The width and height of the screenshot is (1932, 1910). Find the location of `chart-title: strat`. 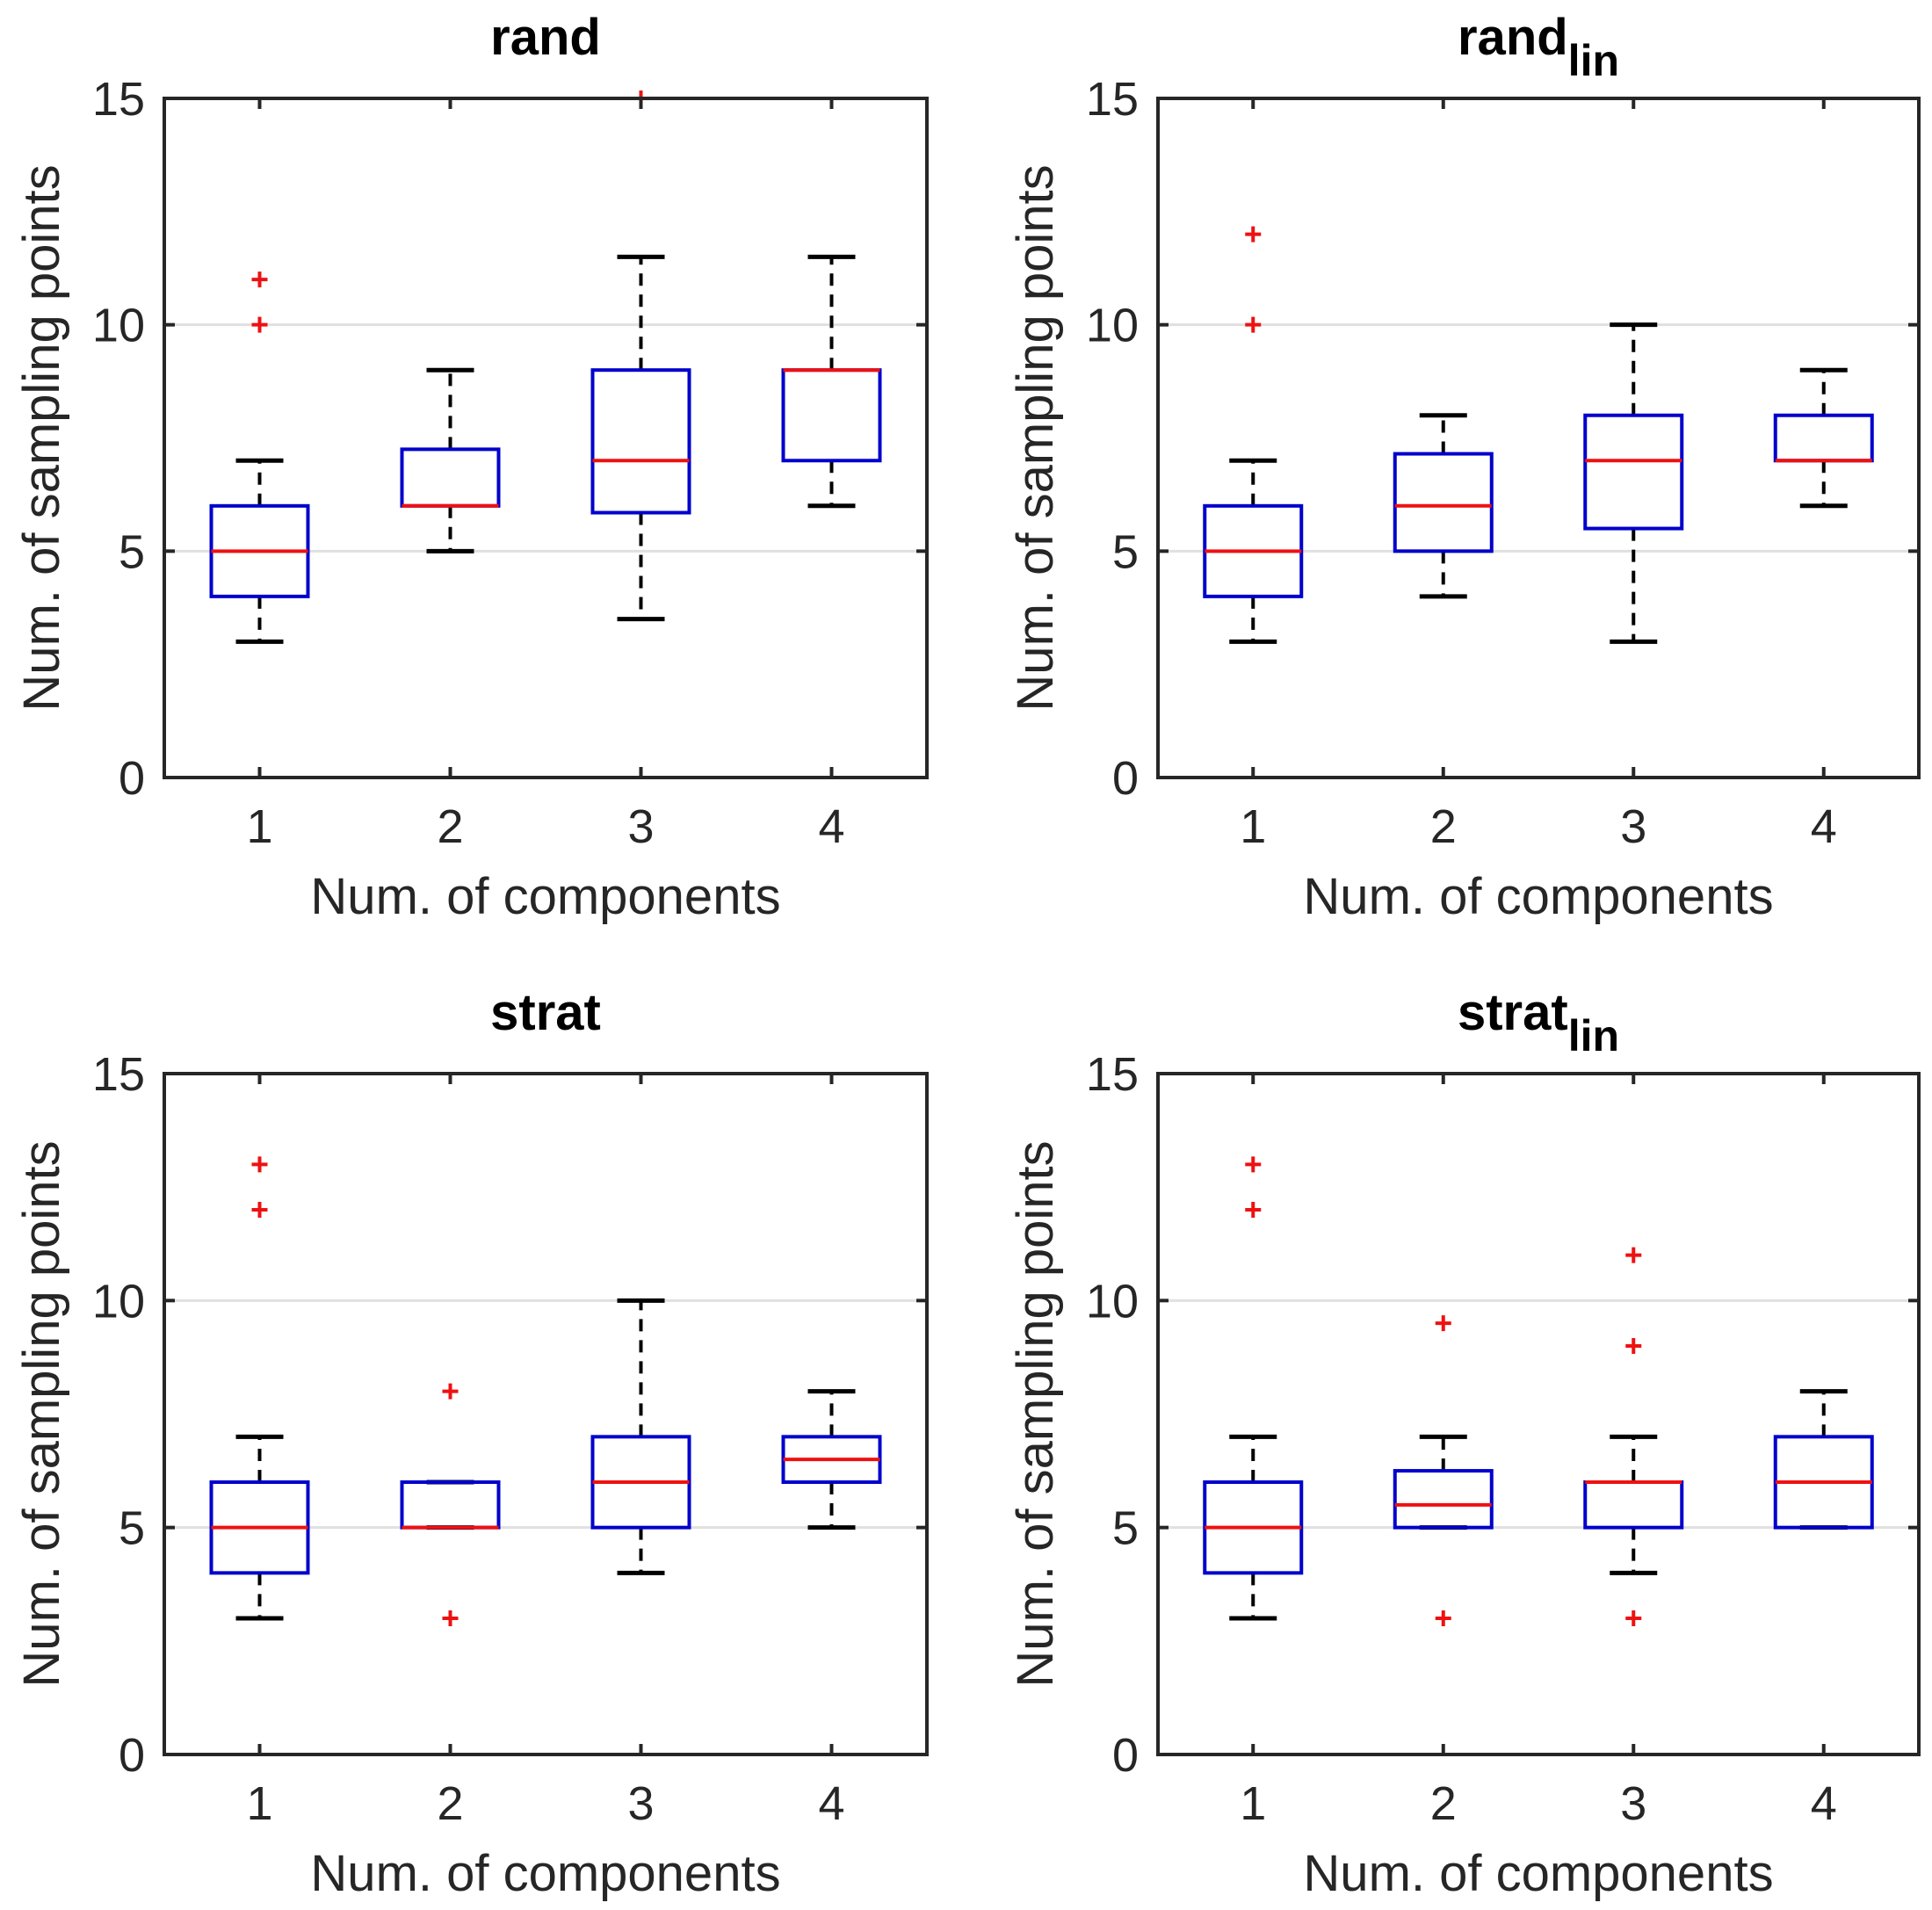

chart-title: strat is located at coordinates (545, 1012).